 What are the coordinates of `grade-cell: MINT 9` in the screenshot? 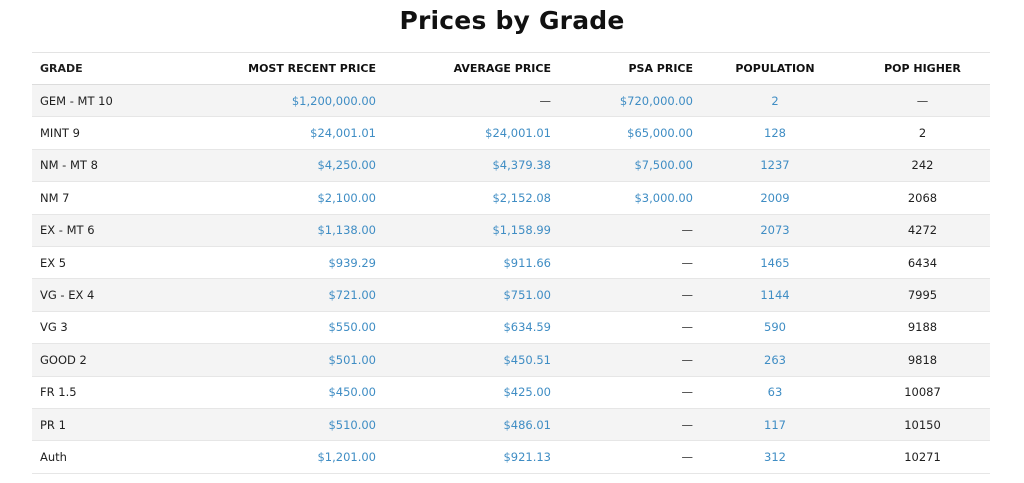 It's located at (107, 133).